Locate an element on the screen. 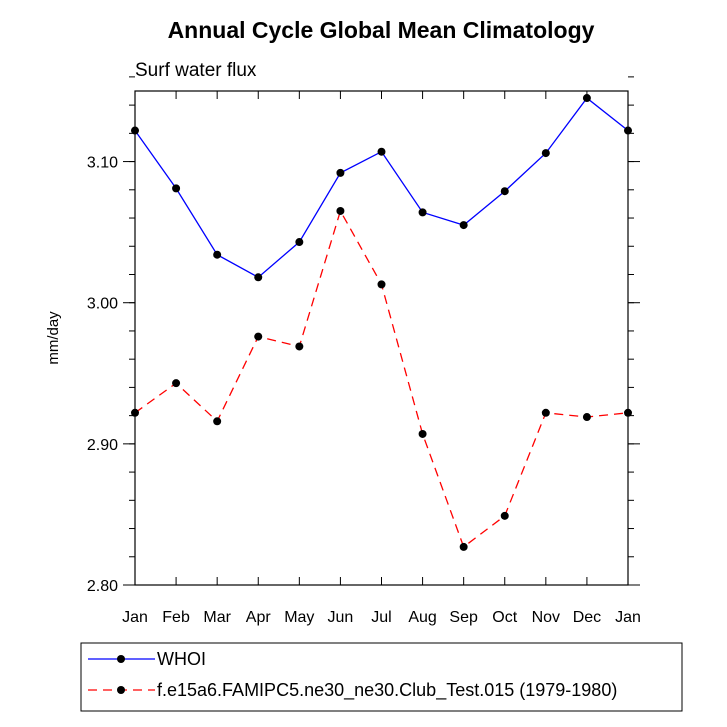  legend-marker-whoi is located at coordinates (121, 659).